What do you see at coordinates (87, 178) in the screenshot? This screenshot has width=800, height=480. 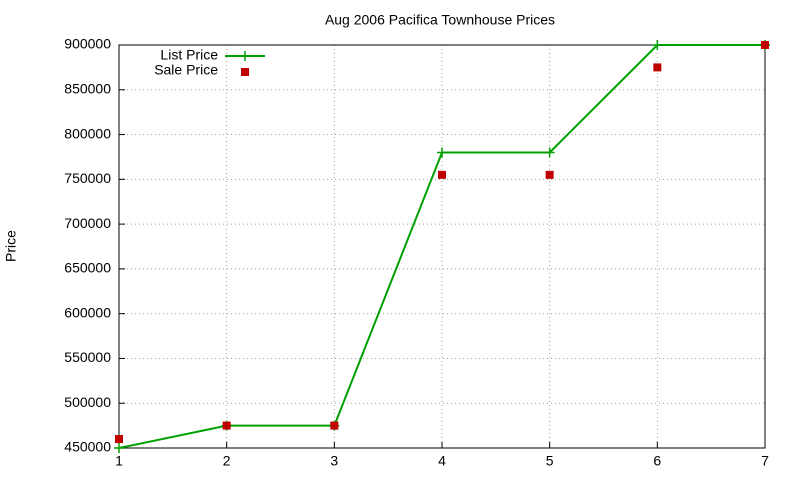 I see `y-tick-label: 750000` at bounding box center [87, 178].